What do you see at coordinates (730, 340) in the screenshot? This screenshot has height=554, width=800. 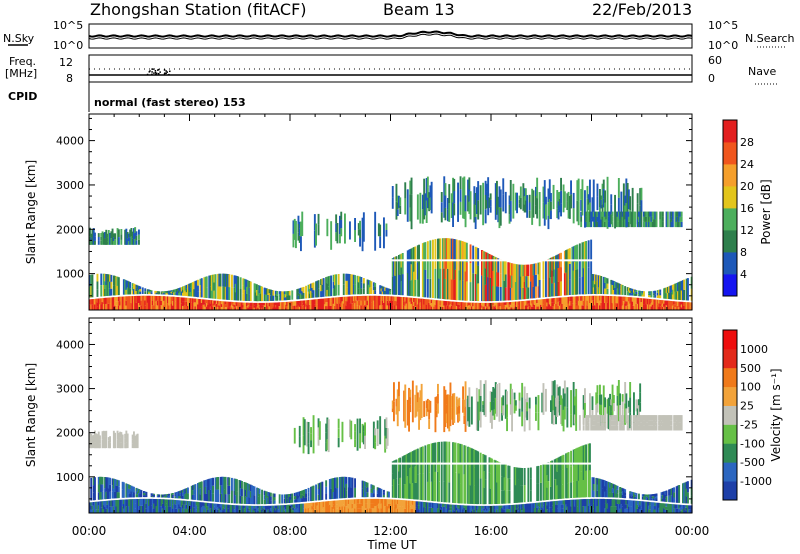 I see `velocity-colorbar-swatch` at bounding box center [730, 340].